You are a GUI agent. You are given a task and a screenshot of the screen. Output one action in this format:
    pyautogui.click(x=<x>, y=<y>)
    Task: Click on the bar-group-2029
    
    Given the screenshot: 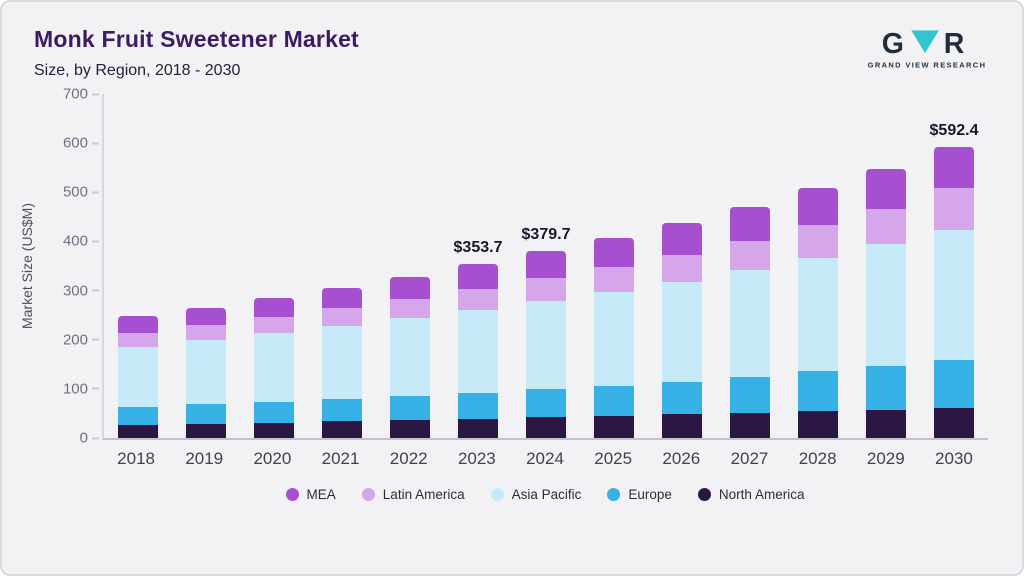 What is the action you would take?
    pyautogui.click(x=886, y=266)
    